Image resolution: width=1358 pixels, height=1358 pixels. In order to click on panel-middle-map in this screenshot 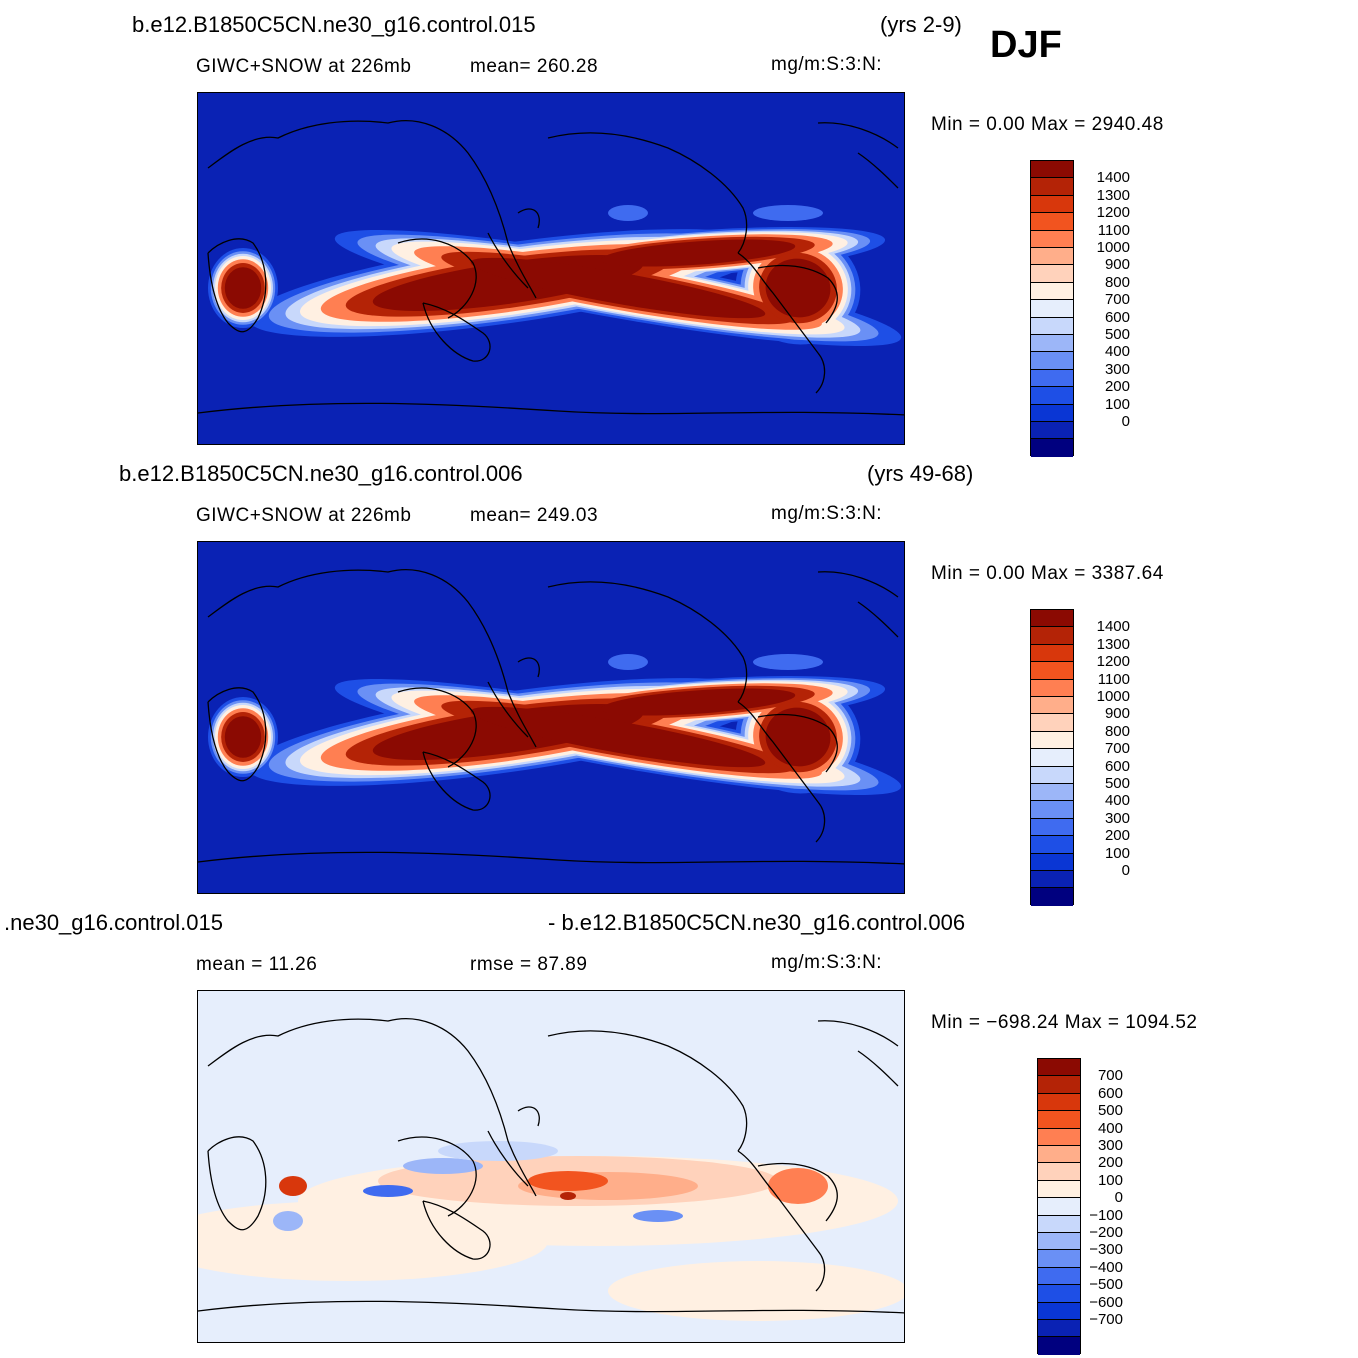, I will do `click(551, 717)`.